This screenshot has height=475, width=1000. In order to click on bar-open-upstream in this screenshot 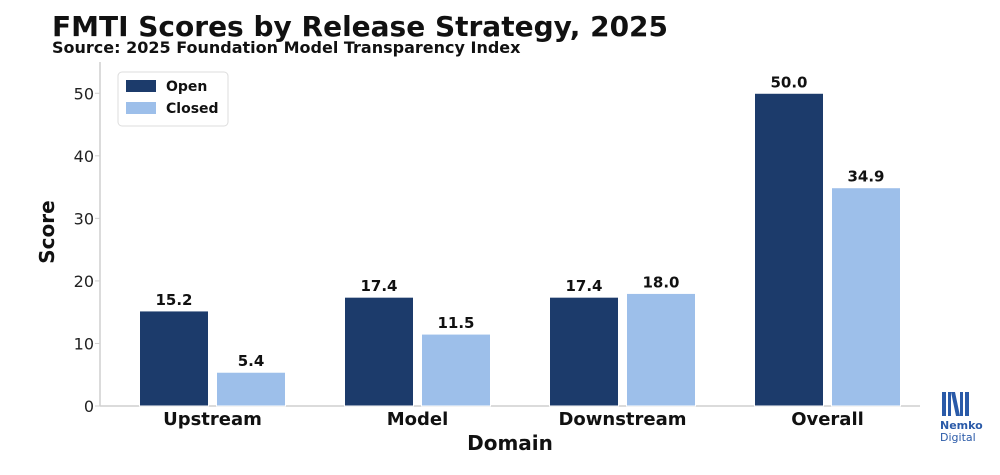, I will do `click(174, 358)`.